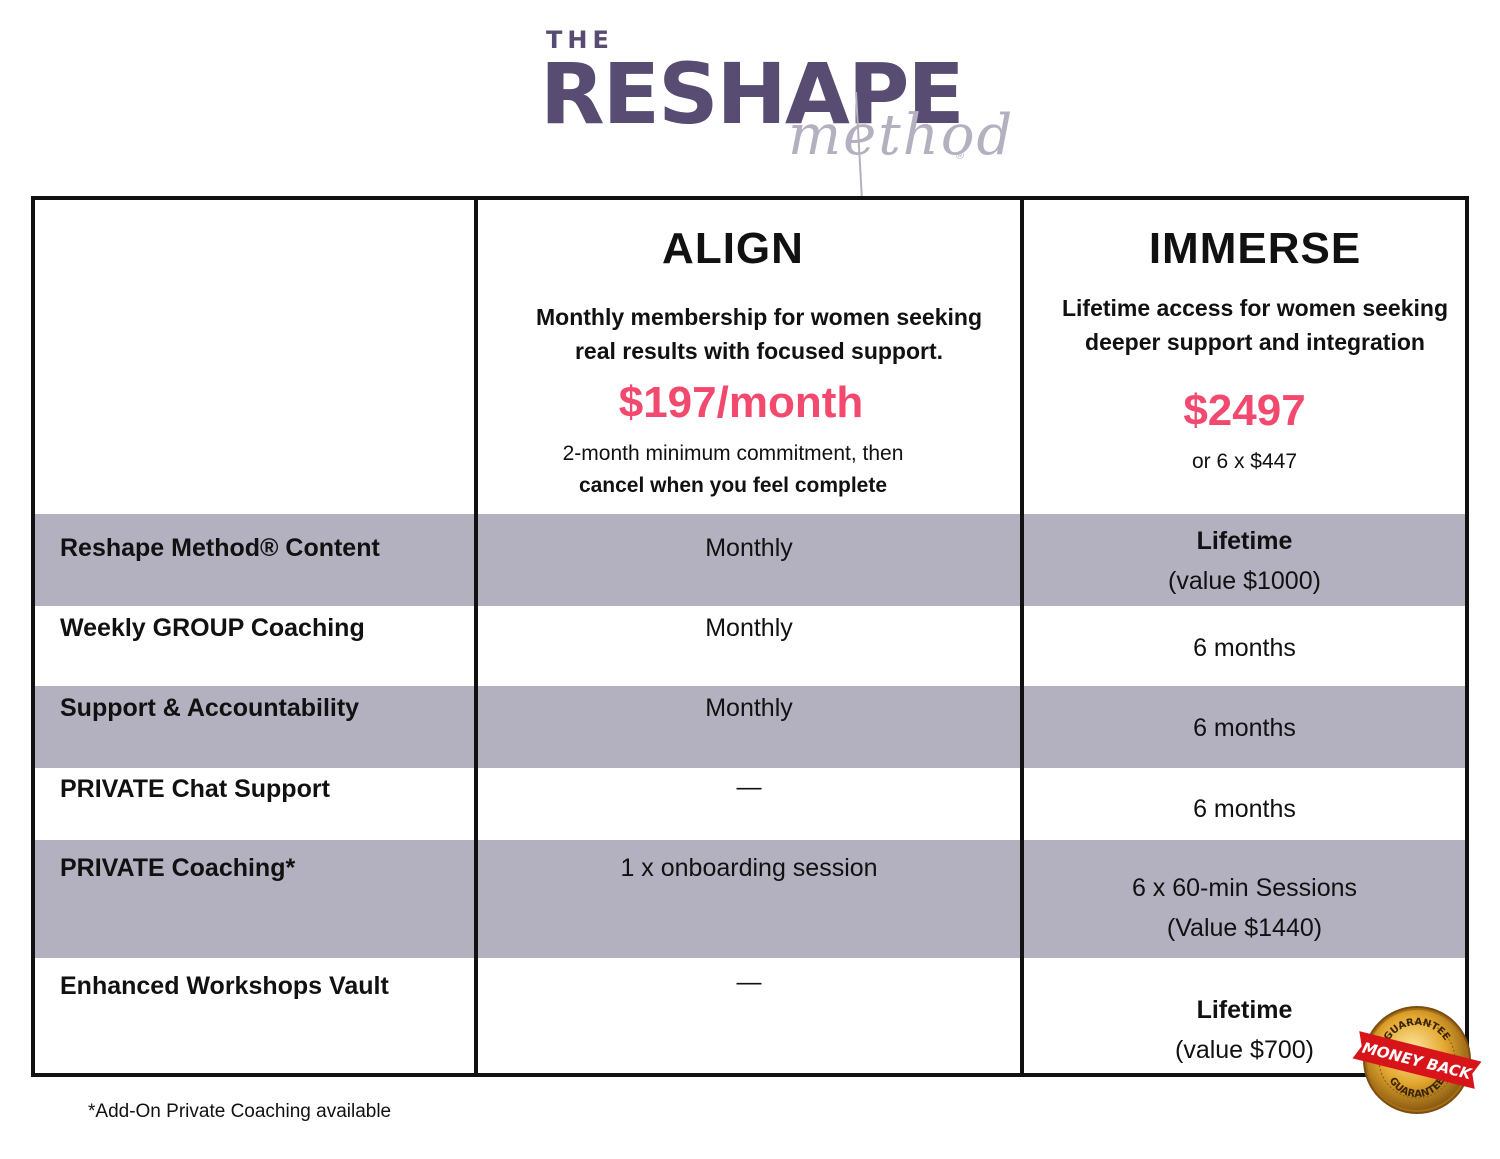  What do you see at coordinates (1244, 561) in the screenshot?
I see `immerse-value: Lifetime (value $1000)` at bounding box center [1244, 561].